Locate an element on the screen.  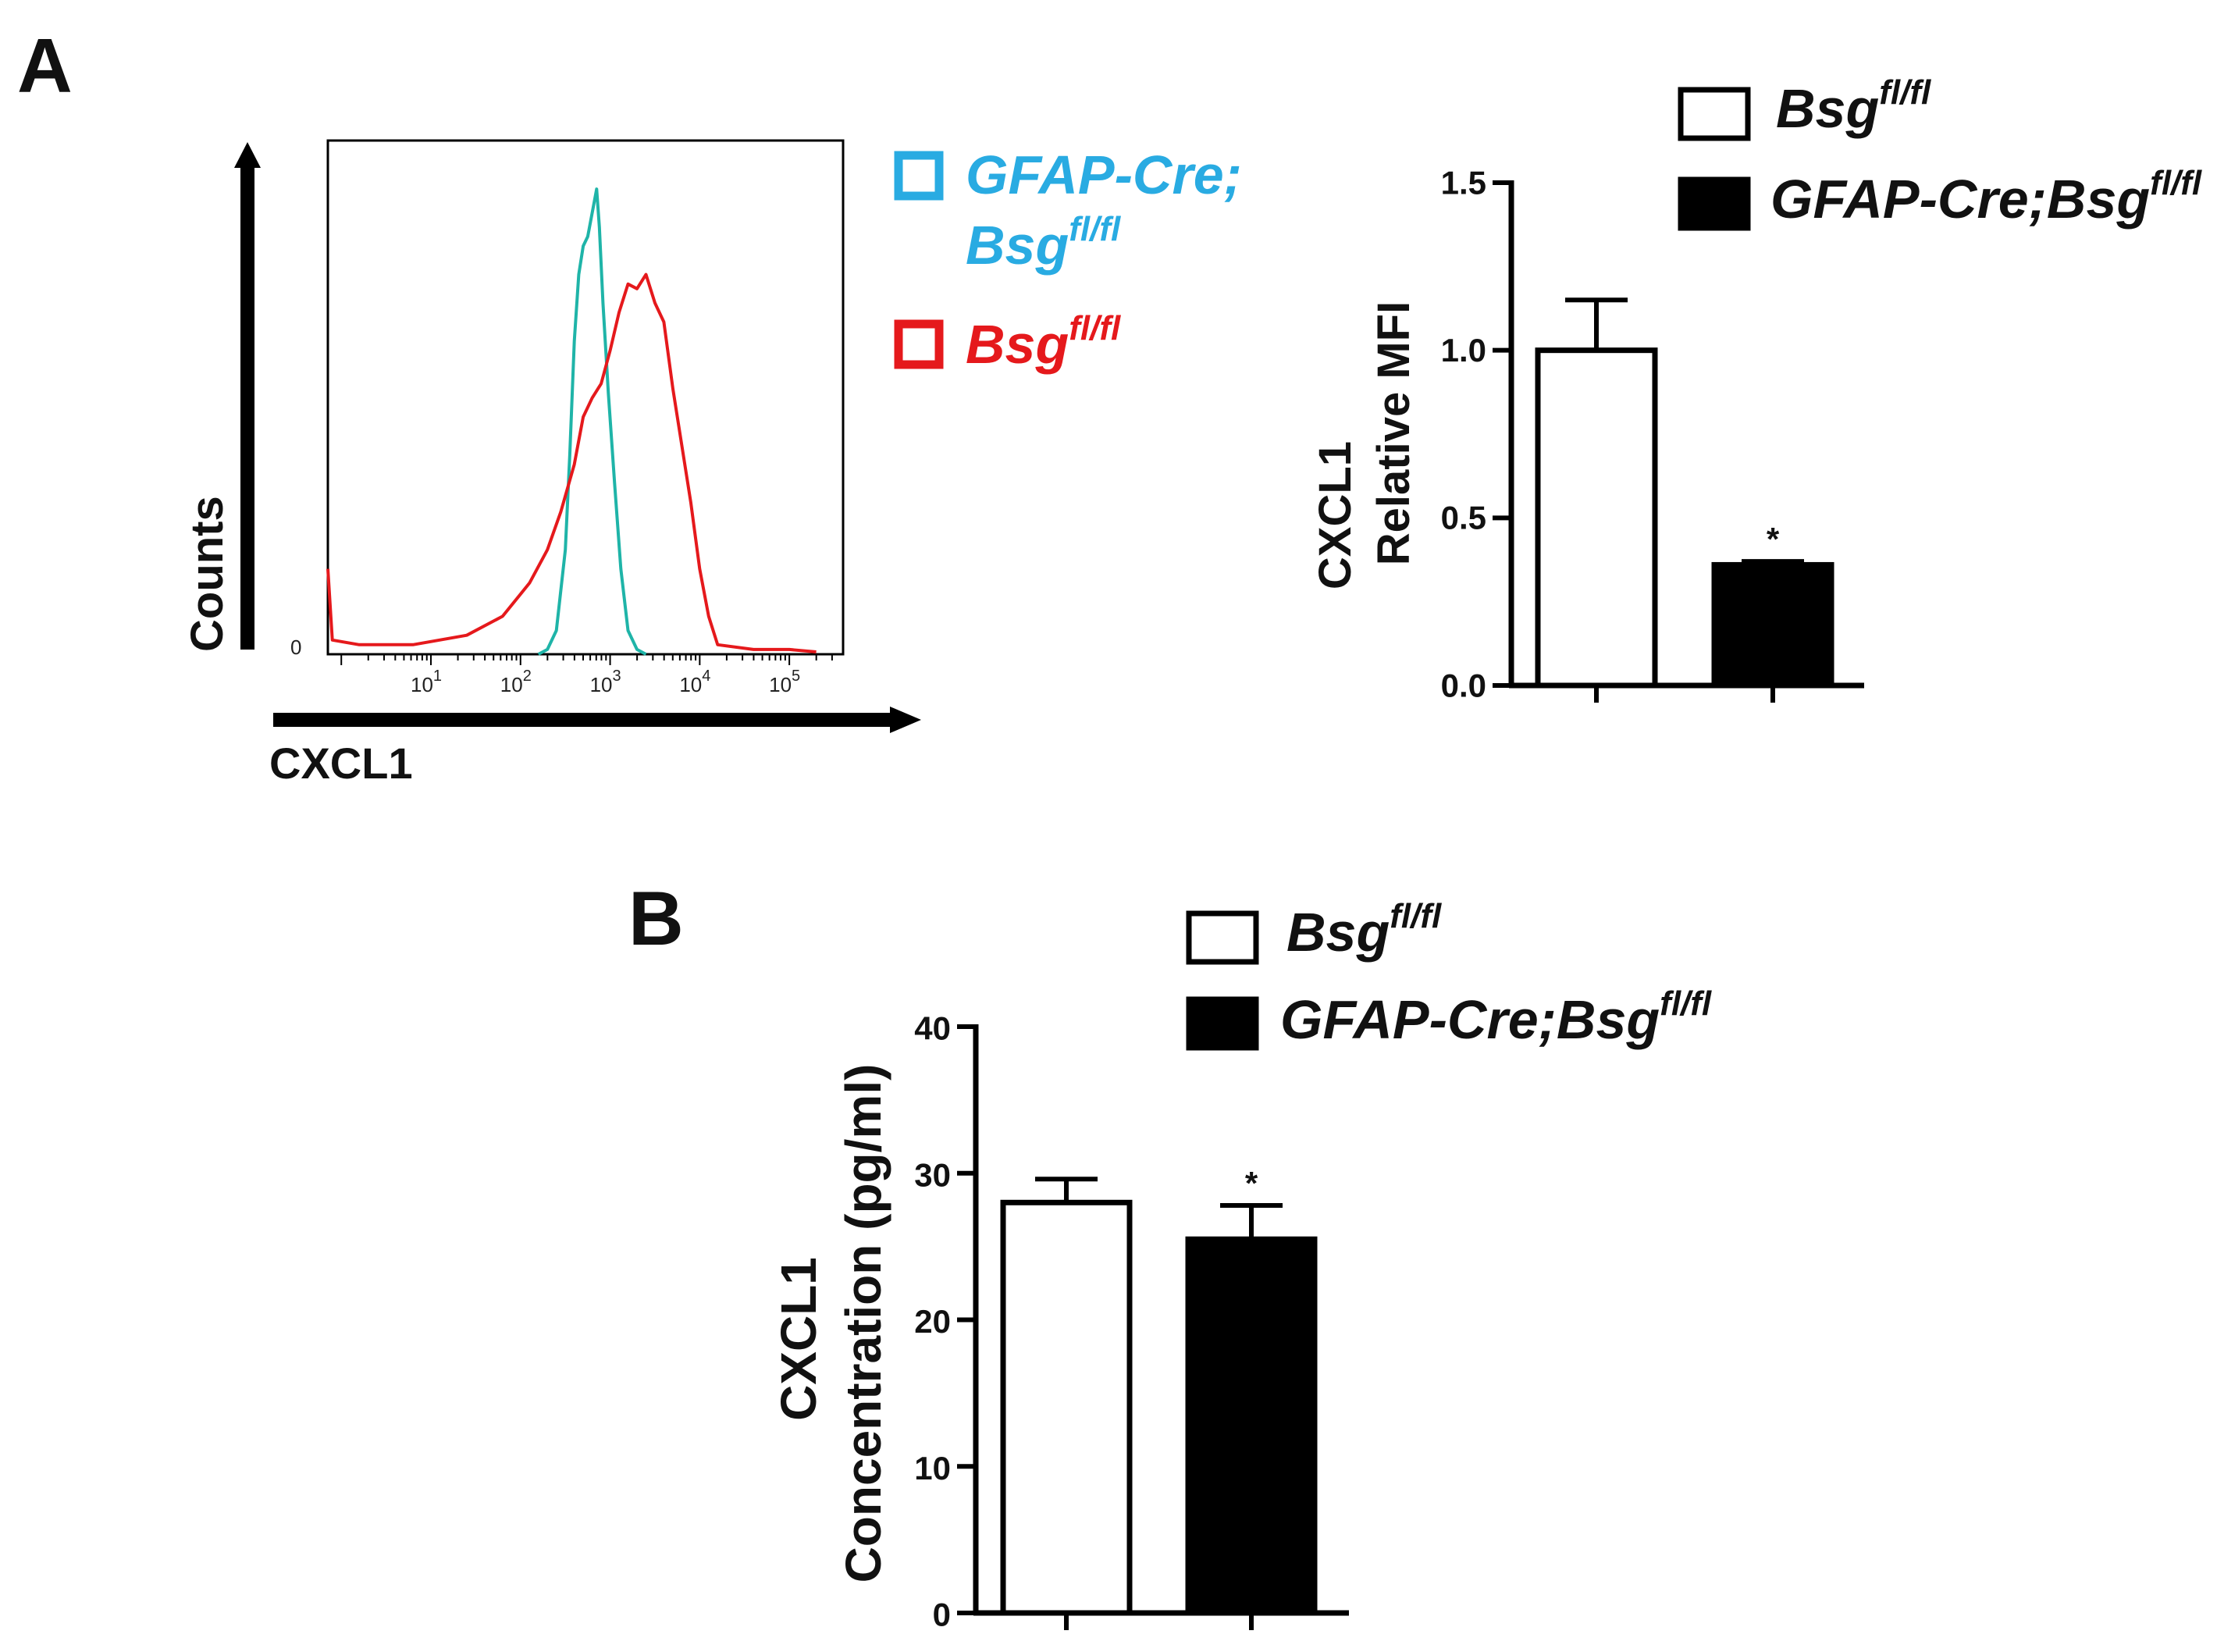
histogram-y-tick-0: 0 is located at coordinates (295, 647).